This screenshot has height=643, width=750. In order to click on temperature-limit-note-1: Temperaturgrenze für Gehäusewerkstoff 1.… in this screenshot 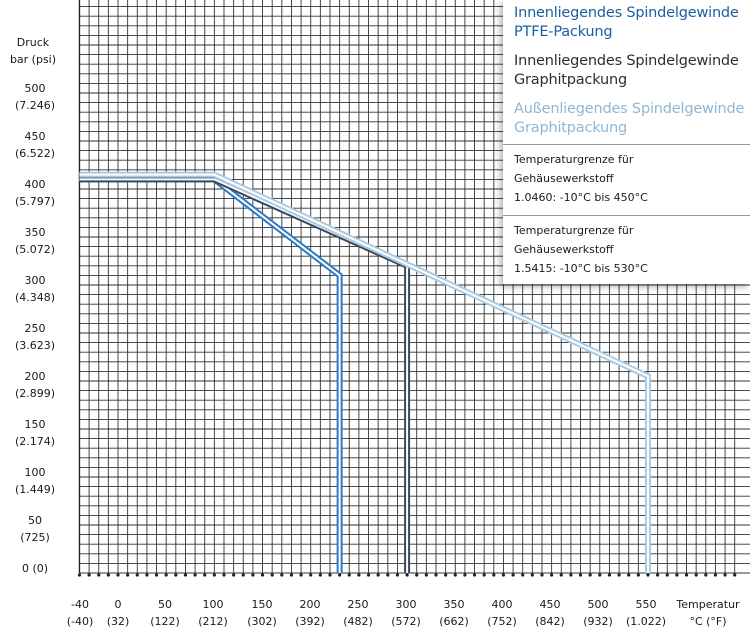, I will do `click(626, 179)`.